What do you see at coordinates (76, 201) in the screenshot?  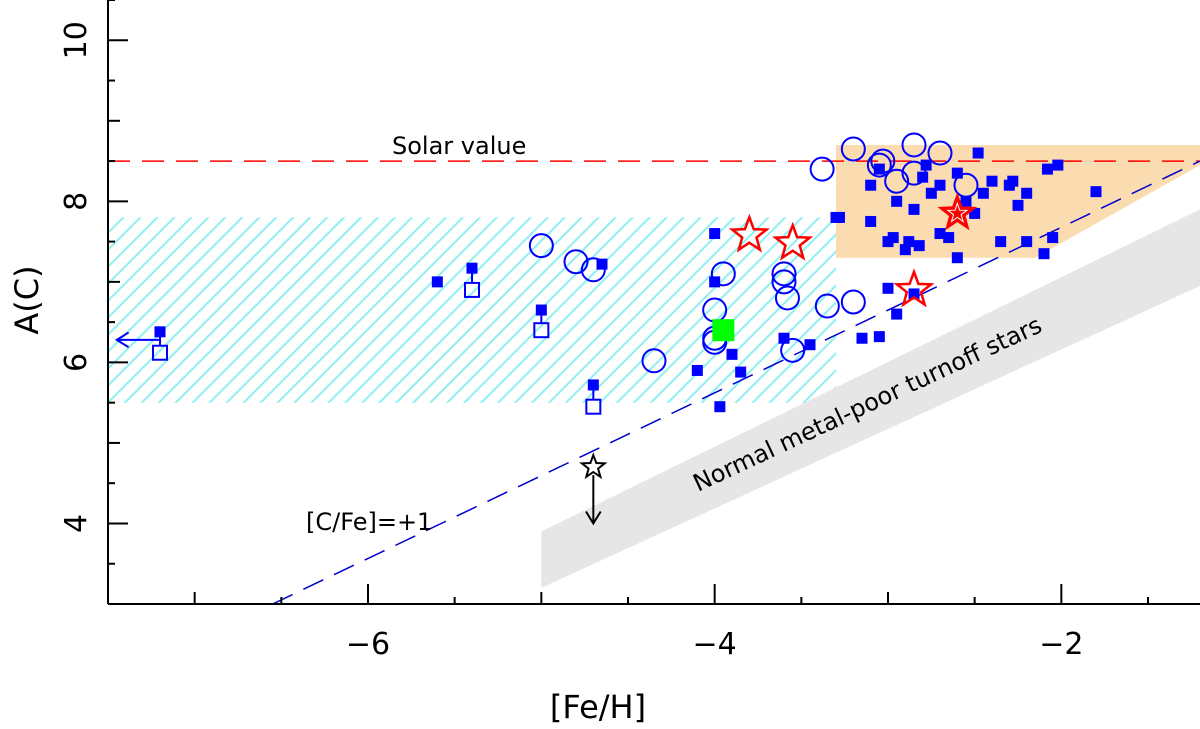 I see `y-tick-label: 8` at bounding box center [76, 201].